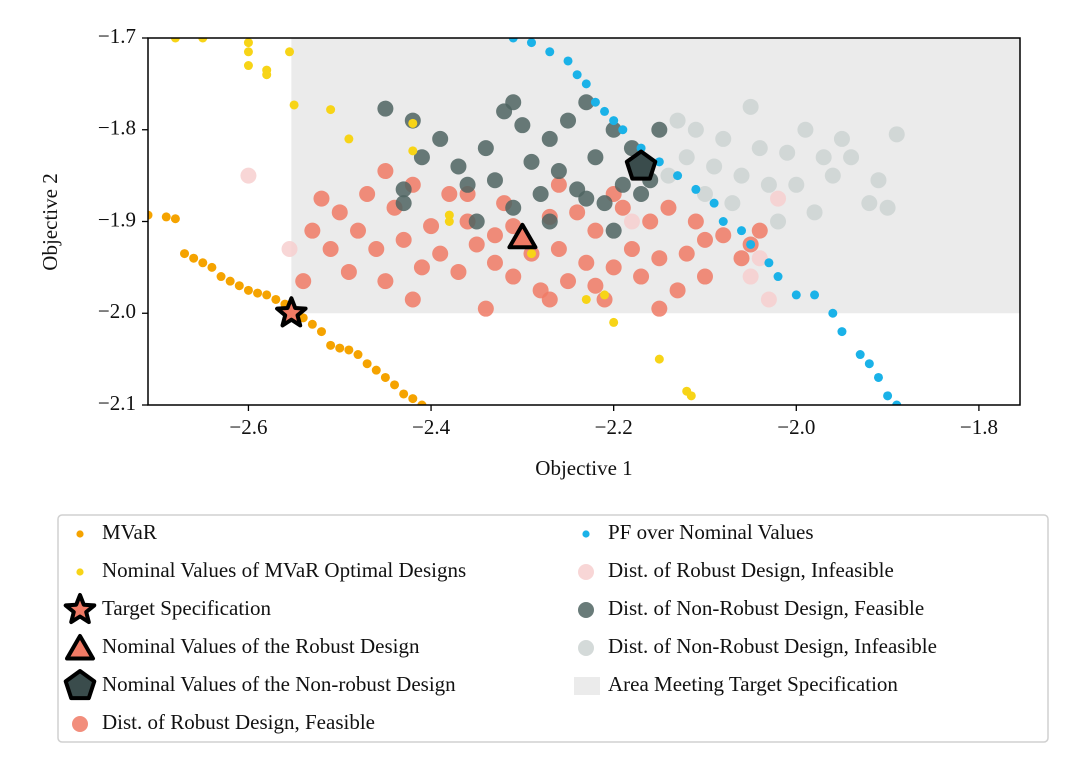 Image resolution: width=1080 pixels, height=780 pixels. What do you see at coordinates (238, 722) in the screenshot?
I see `legend-label: Dist. of Robust Design, Feasible` at bounding box center [238, 722].